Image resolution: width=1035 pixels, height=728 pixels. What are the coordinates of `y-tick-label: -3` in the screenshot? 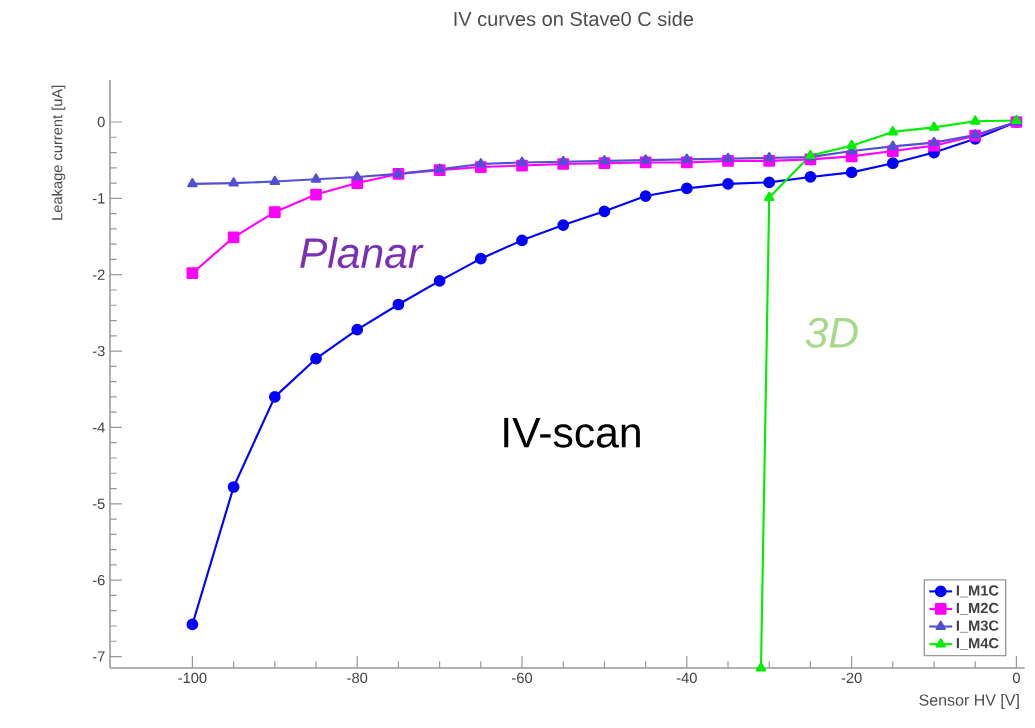 It's located at (98, 351).